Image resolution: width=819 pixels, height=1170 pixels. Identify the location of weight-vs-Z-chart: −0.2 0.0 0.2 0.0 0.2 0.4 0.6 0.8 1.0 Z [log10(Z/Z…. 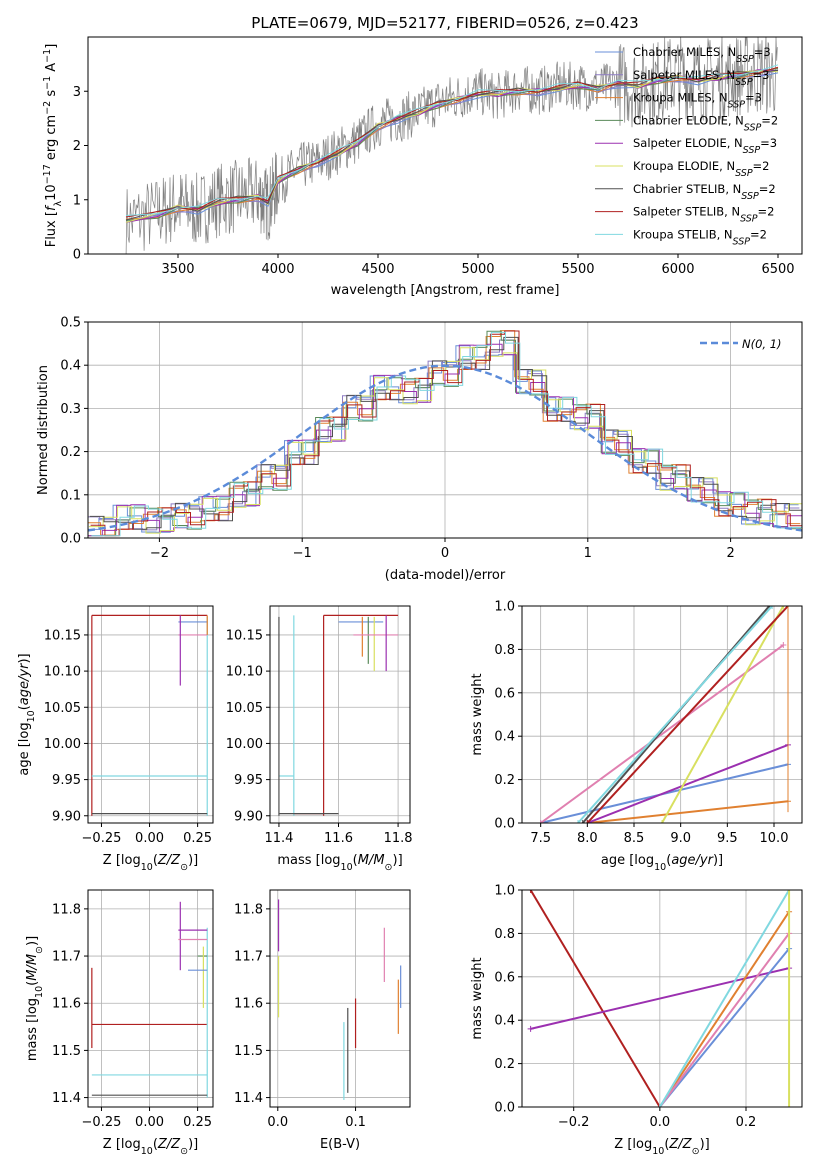
(636, 1020).